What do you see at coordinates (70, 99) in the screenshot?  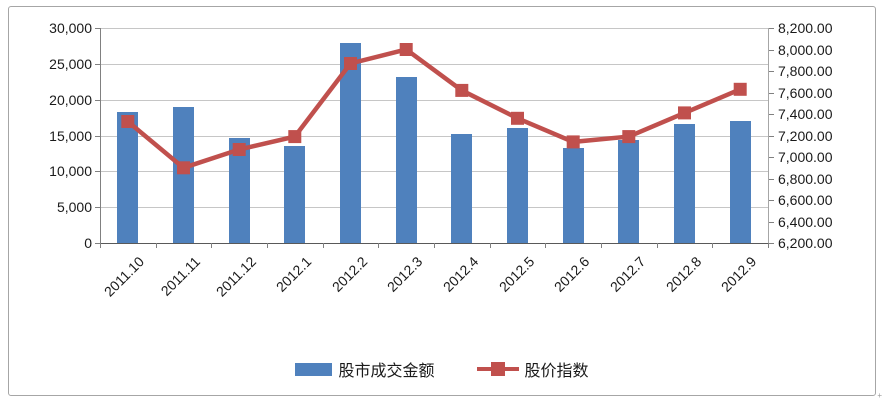 I see `left-axis-tick-label: 20,000` at bounding box center [70, 99].